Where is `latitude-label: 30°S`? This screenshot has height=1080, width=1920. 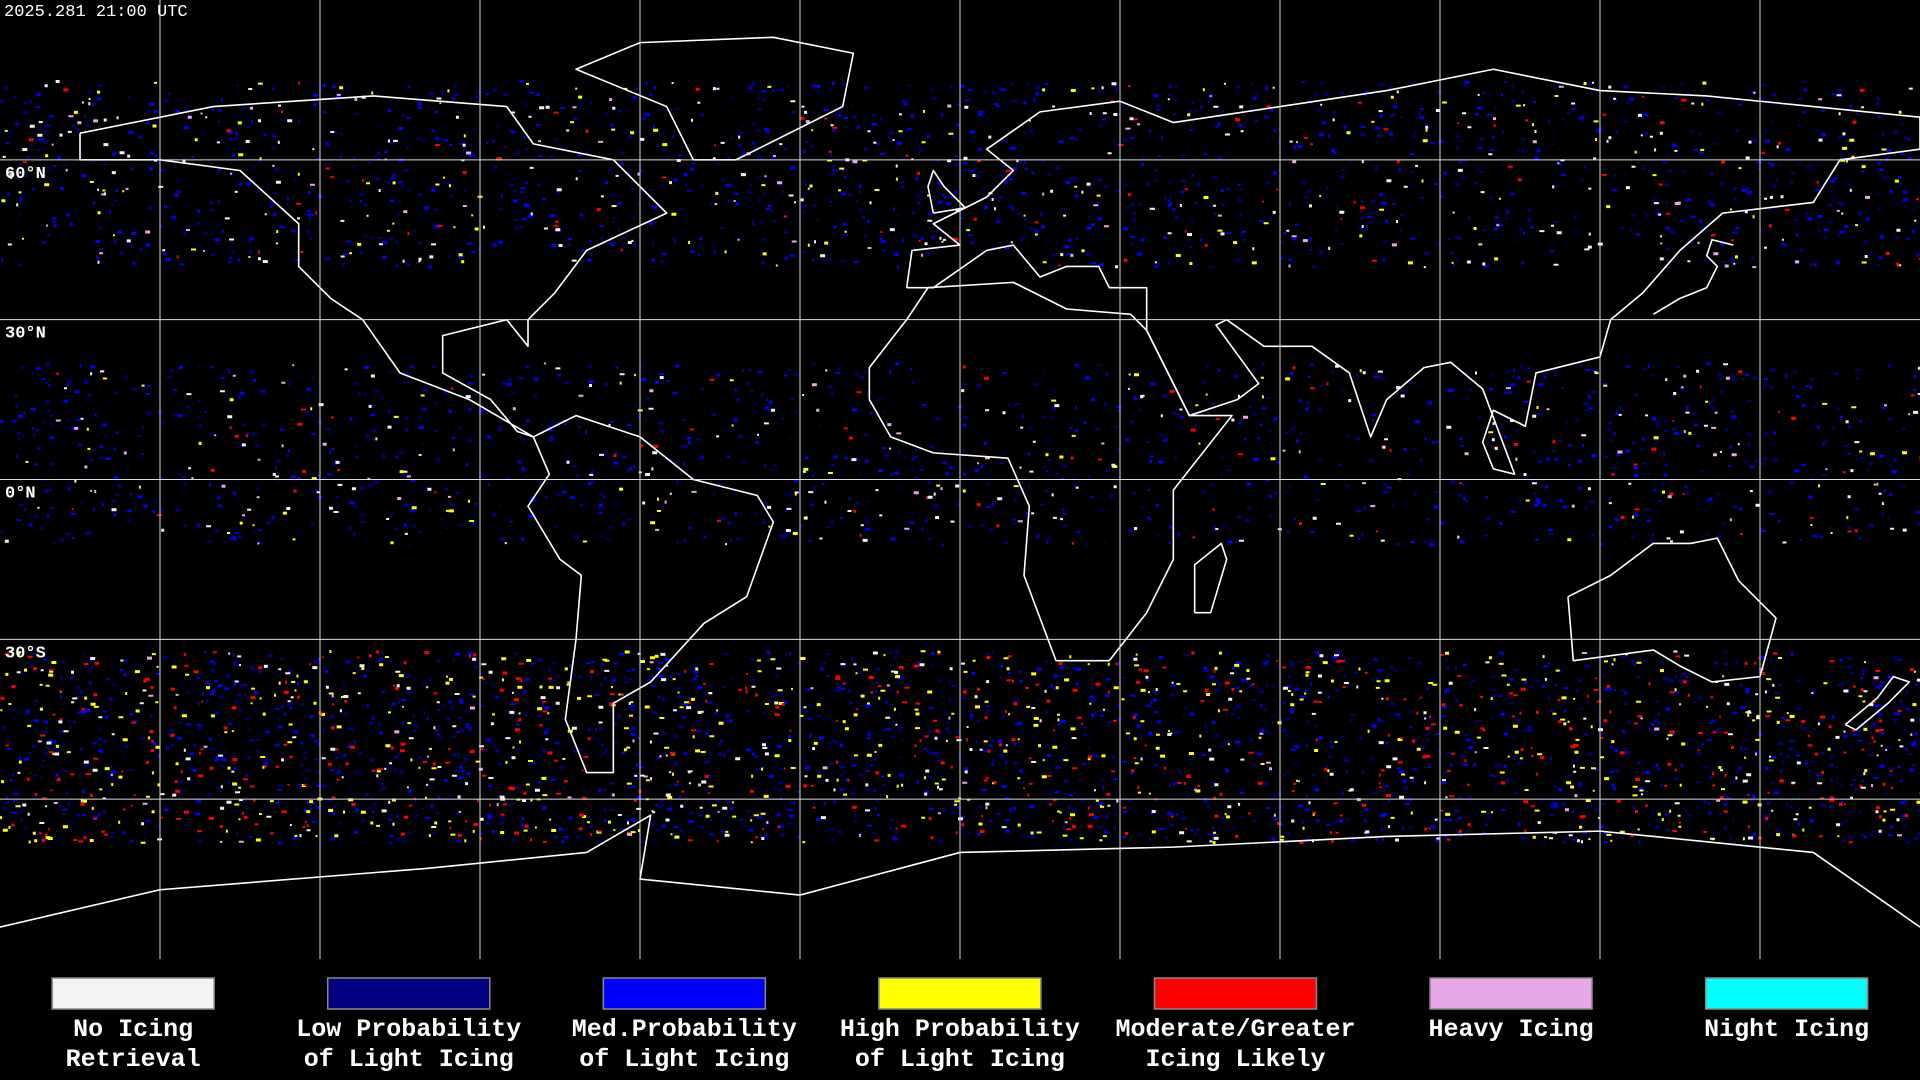
latitude-label: 30°S is located at coordinates (25, 653).